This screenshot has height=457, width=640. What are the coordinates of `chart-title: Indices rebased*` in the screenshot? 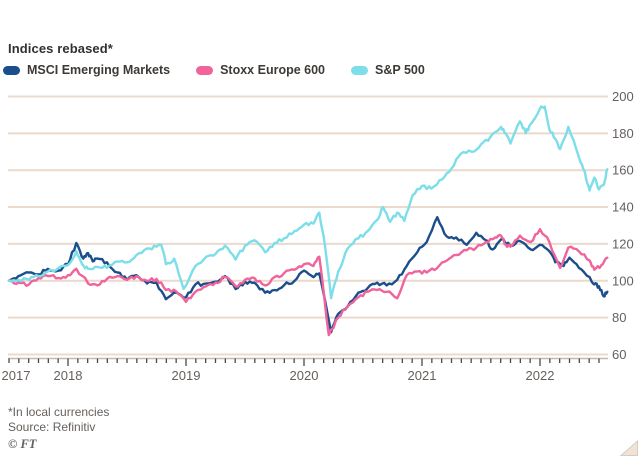 It's located at (60, 48).